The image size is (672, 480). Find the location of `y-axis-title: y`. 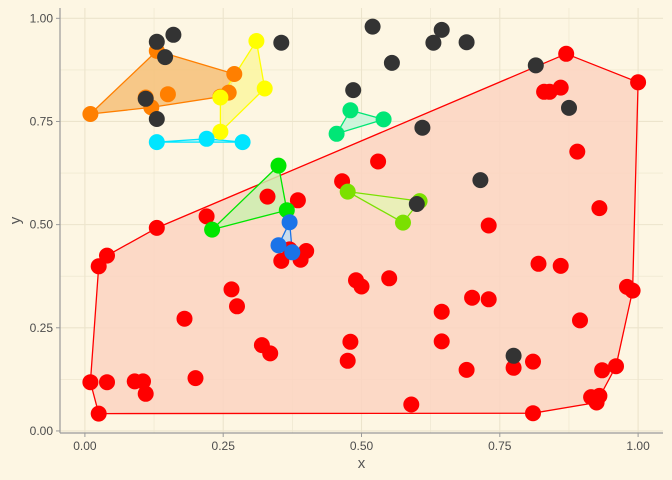

y-axis-title: y is located at coordinates (15, 220).